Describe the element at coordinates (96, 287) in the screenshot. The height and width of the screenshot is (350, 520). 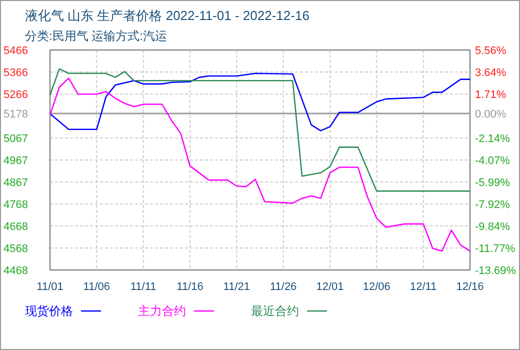
I see `x-tick-label: 11/06` at that location.